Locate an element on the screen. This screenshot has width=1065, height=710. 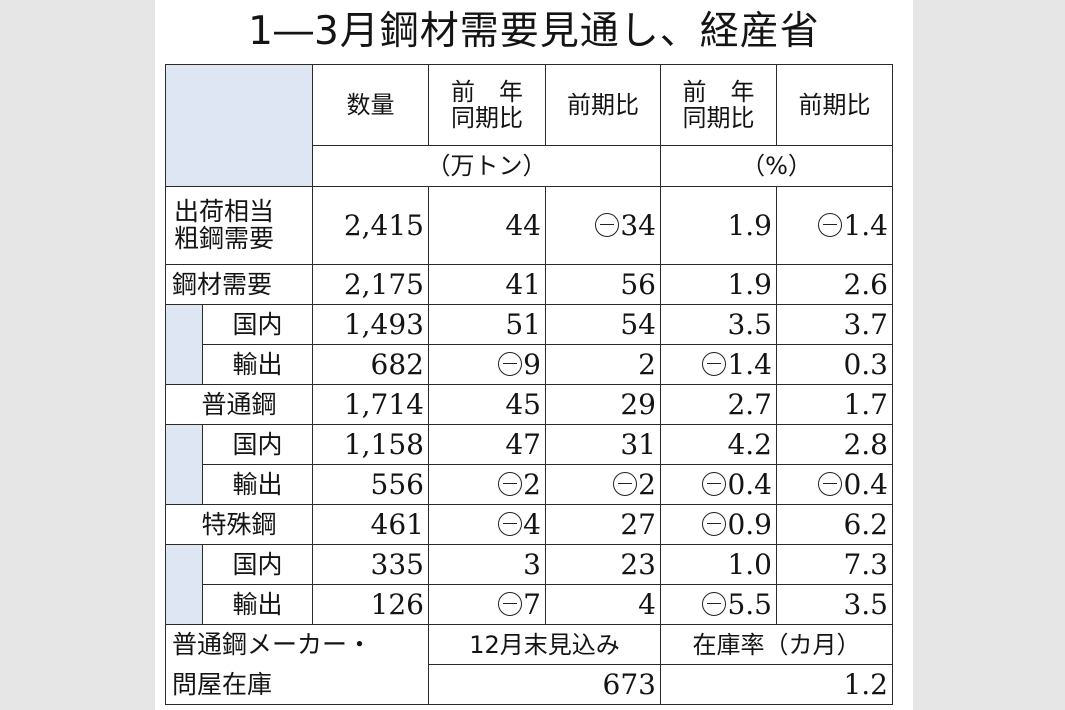
cell-qty: 1,493 is located at coordinates (370, 324).